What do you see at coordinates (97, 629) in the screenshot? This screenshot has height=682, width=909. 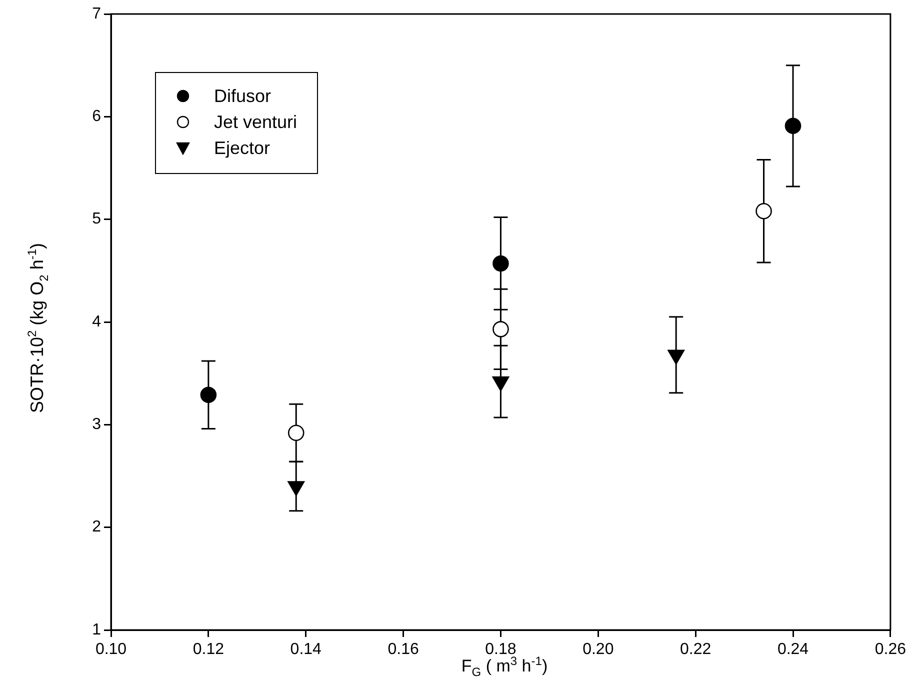 I see `y-tick-label: 1` at bounding box center [97, 629].